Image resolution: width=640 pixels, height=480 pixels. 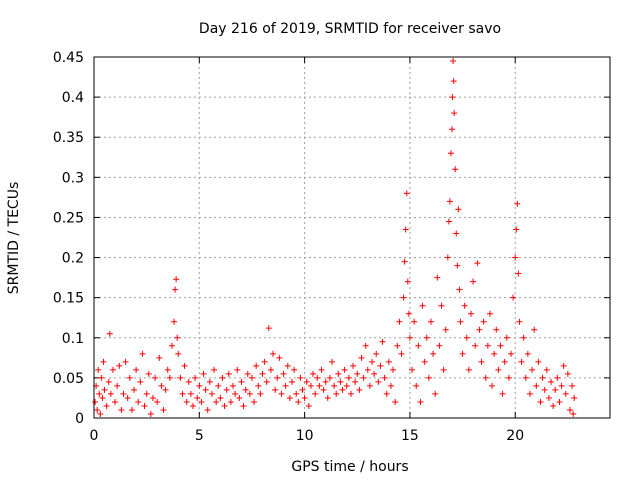 What do you see at coordinates (79, 419) in the screenshot?
I see `y-tick-label: 0` at bounding box center [79, 419].